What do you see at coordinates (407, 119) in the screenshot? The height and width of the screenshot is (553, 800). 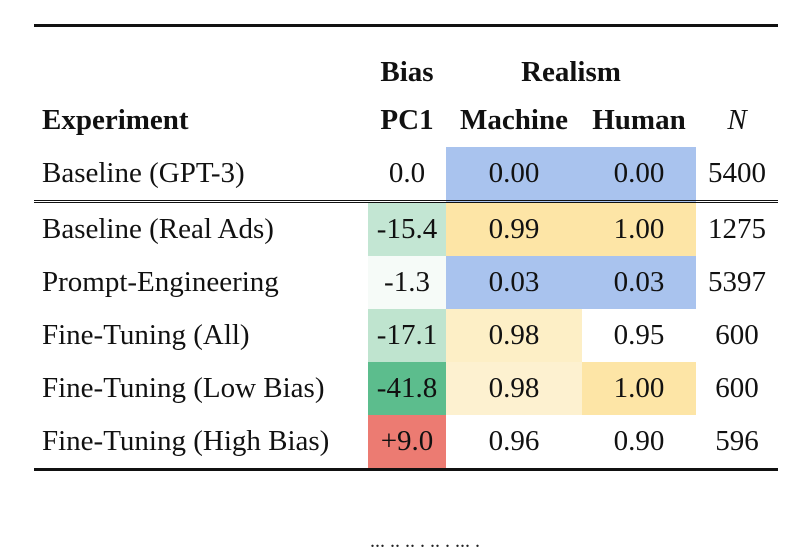 I see `header-bias-pc1: PC1` at bounding box center [407, 119].